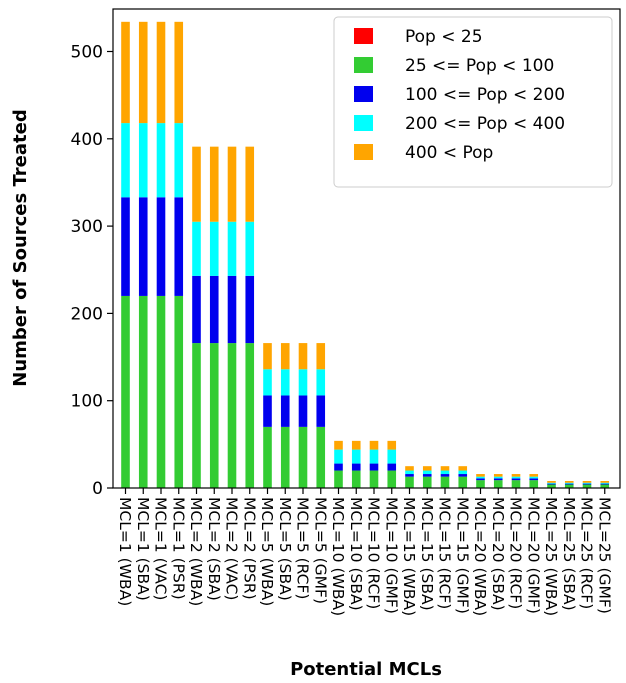  I want to click on x-tick-label: MCL=20 (RCF), so click(516, 553).